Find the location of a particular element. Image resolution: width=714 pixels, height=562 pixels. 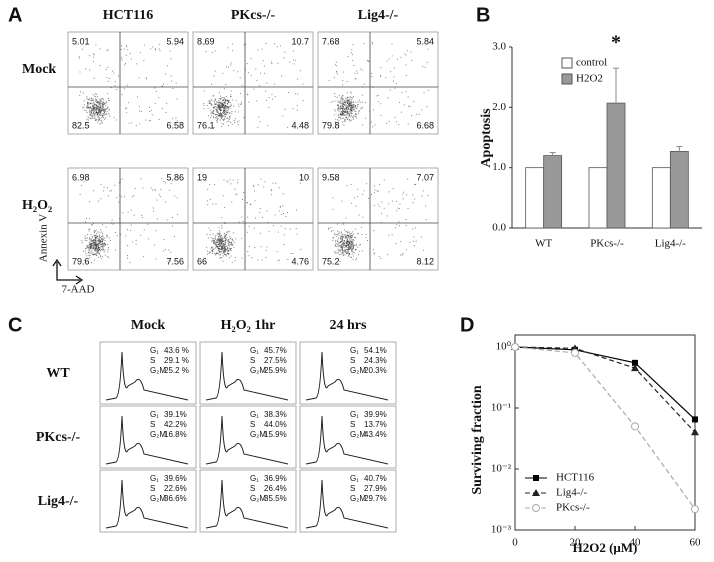

phase-percent: 39.9% is located at coordinates (375, 414).